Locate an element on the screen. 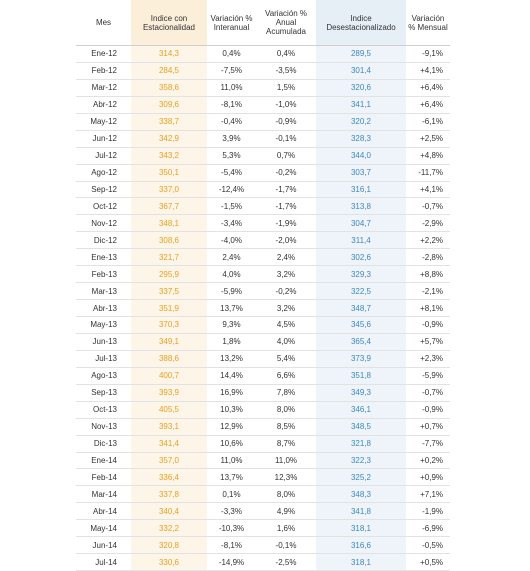 Image resolution: width=530 pixels, height=571 pixels. cell-indice: 388,6 is located at coordinates (169, 359).